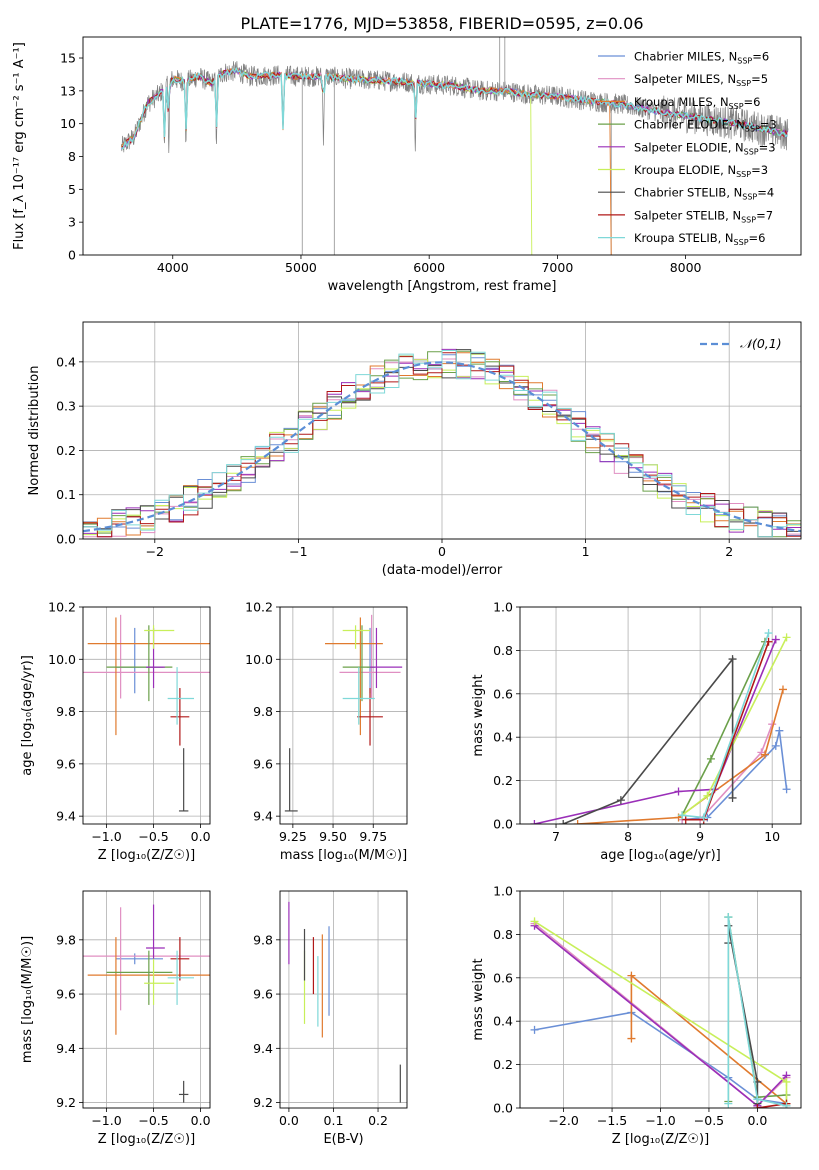 Image resolution: width=819 pixels, height=1170 pixels. What do you see at coordinates (442, 447) in the screenshot?
I see `gaussian-reference-line` at bounding box center [442, 447].